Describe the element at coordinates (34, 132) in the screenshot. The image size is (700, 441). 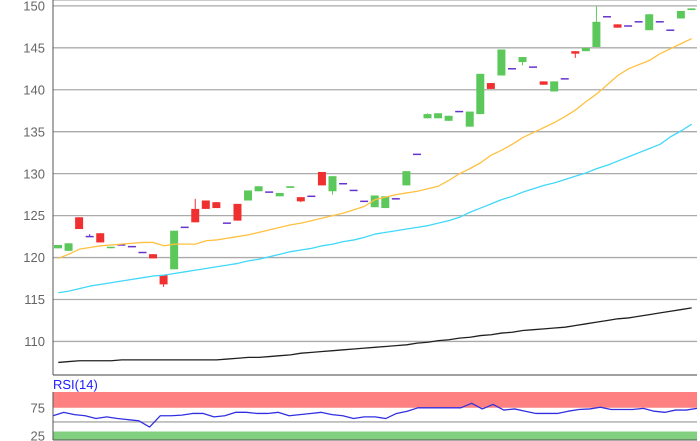
I see `y-tick-label: 135` at that location.